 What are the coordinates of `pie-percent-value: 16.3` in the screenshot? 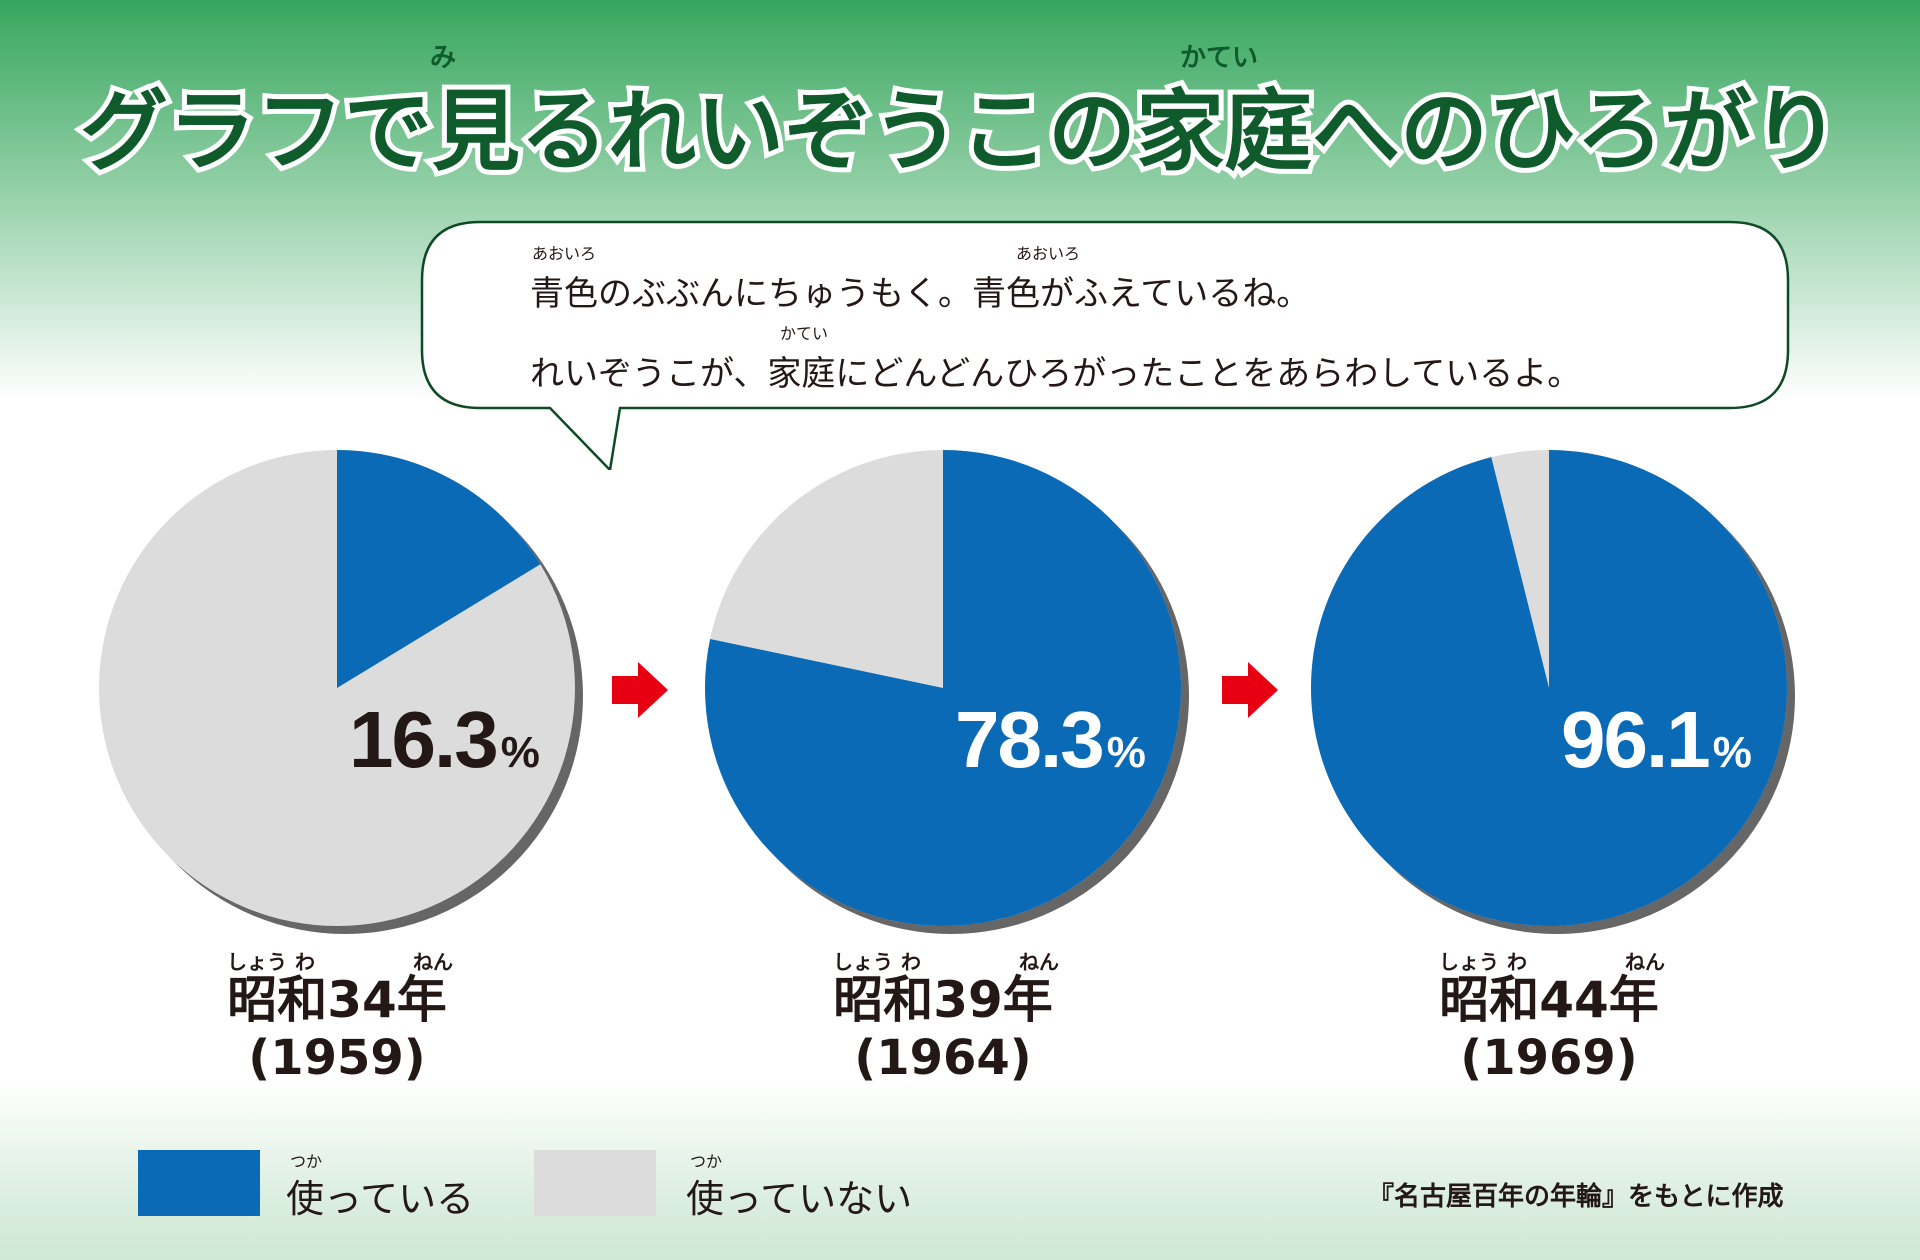 It's located at (424, 739).